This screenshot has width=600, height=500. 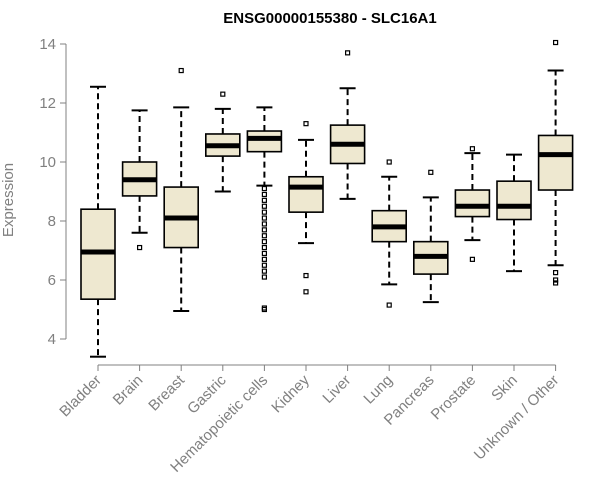 I want to click on y-tick-label-14: 14, so click(x=47, y=44).